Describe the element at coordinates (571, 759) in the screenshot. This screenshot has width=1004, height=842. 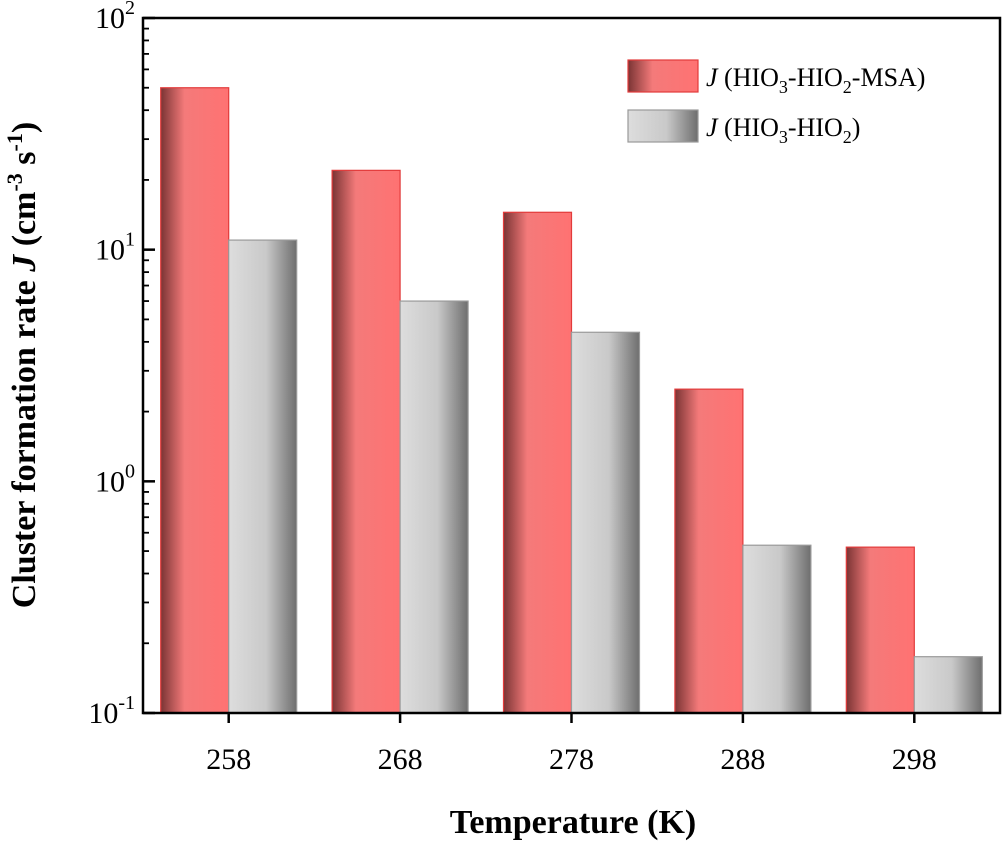
I see `x-tick-label-278: 278` at that location.